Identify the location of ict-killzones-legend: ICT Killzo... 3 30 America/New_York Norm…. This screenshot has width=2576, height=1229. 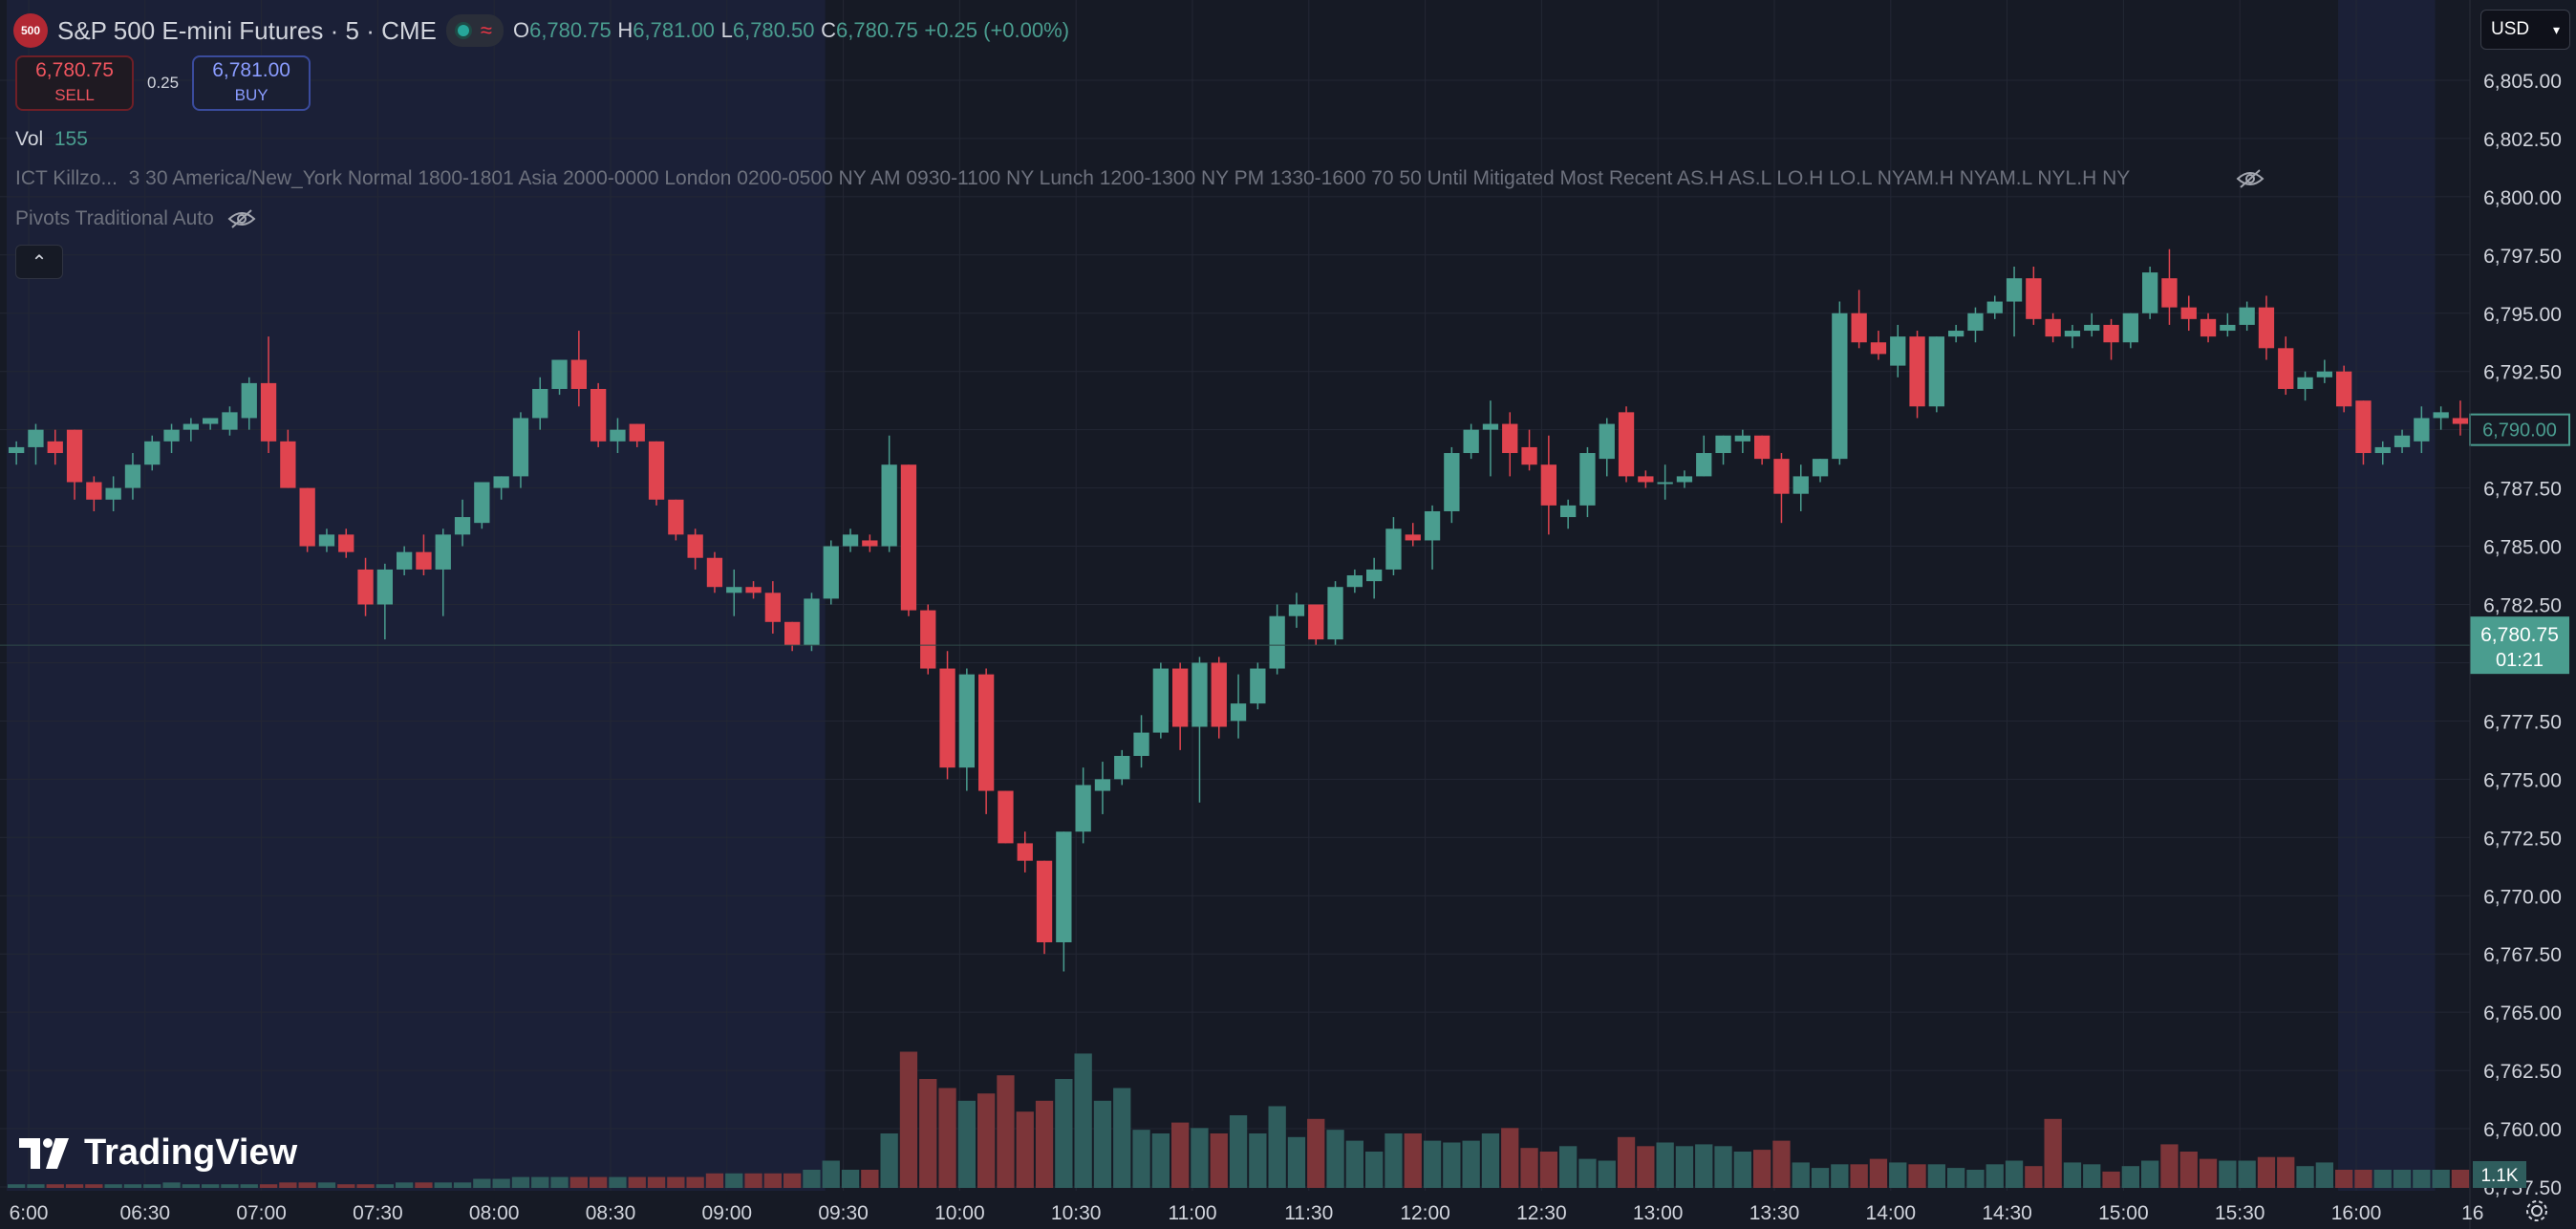
(1073, 178).